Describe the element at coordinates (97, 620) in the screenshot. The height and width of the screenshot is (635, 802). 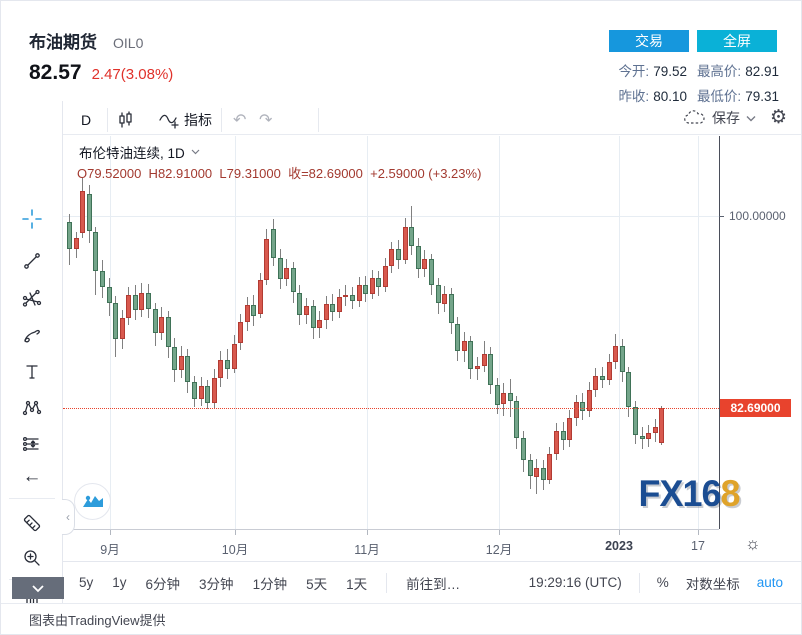
I see `attribution-text: 图表由TradingView提供` at that location.